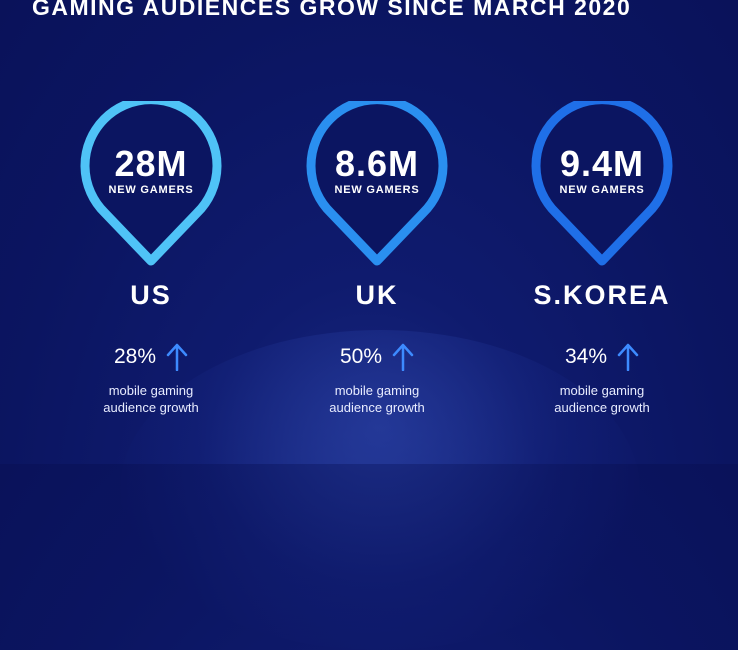 The image size is (738, 650). What do you see at coordinates (361, 356) in the screenshot?
I see `growth-percent: 50%` at bounding box center [361, 356].